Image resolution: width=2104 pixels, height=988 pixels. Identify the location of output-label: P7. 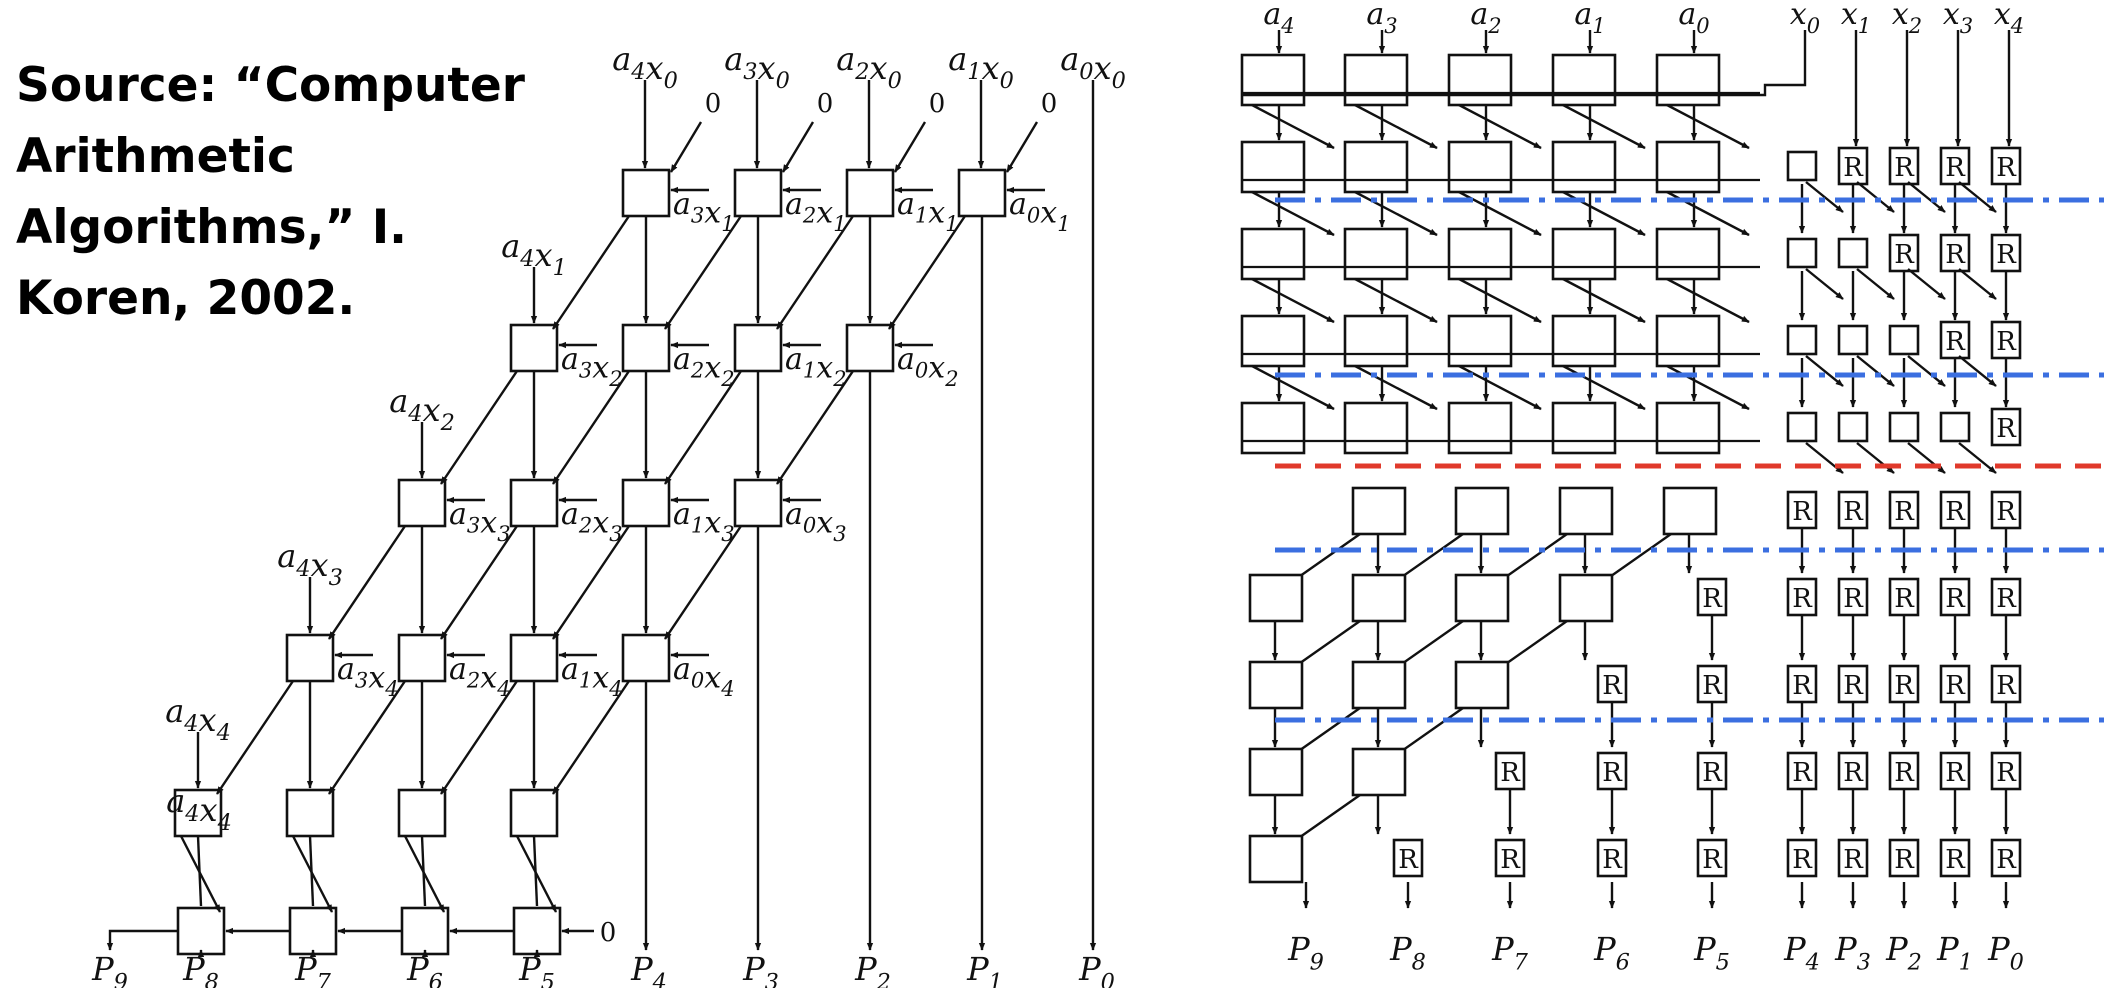
(1510, 953).